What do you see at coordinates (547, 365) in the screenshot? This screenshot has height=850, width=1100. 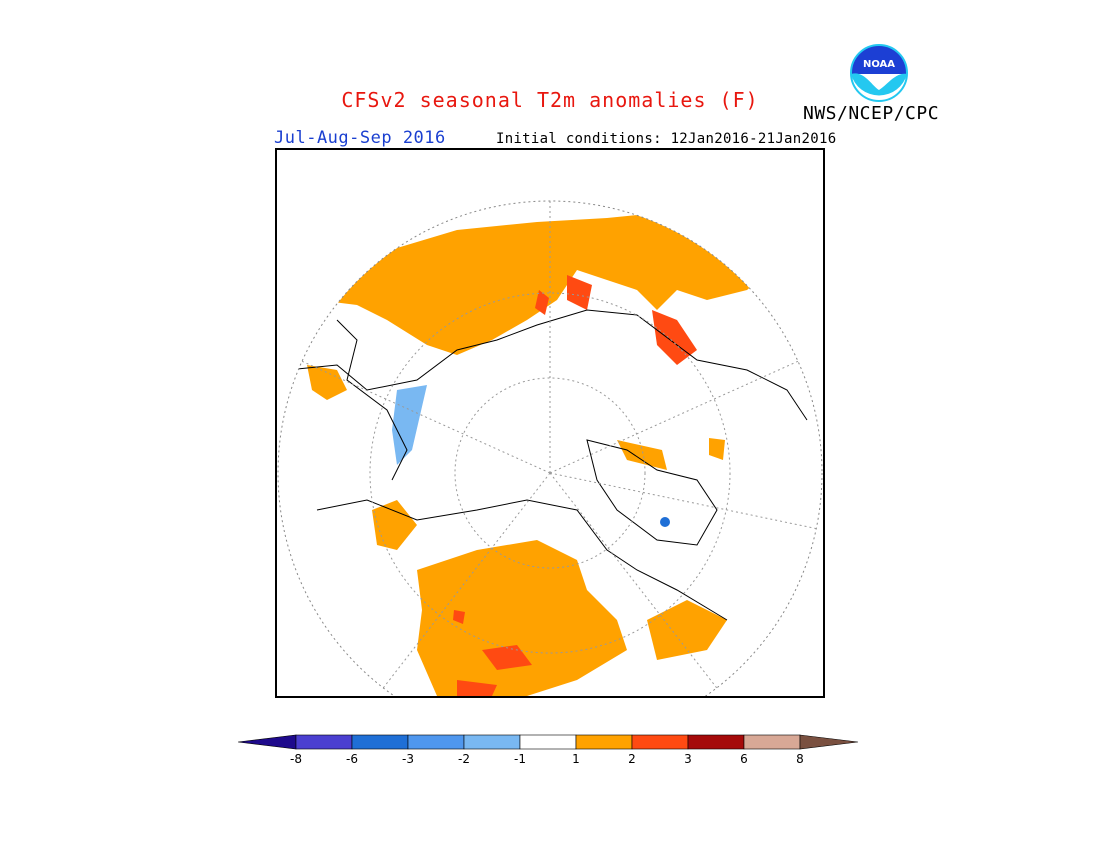 I see `coastline-eurasia` at bounding box center [547, 365].